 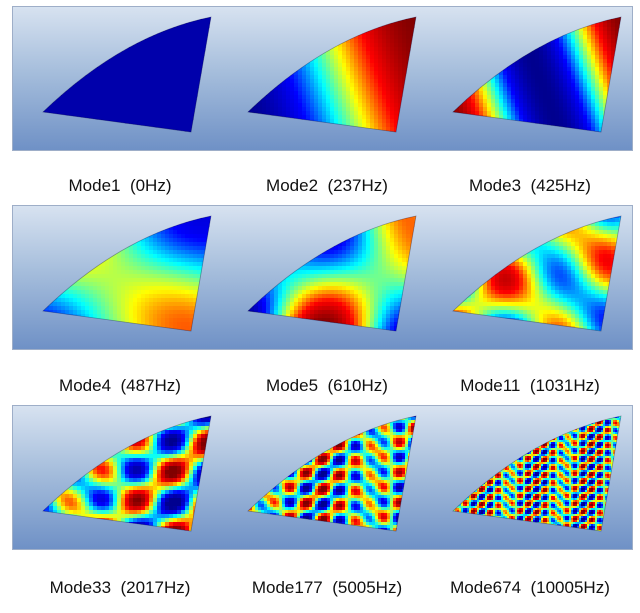 I want to click on mode-frequency: (10005Hz), so click(x=570, y=587).